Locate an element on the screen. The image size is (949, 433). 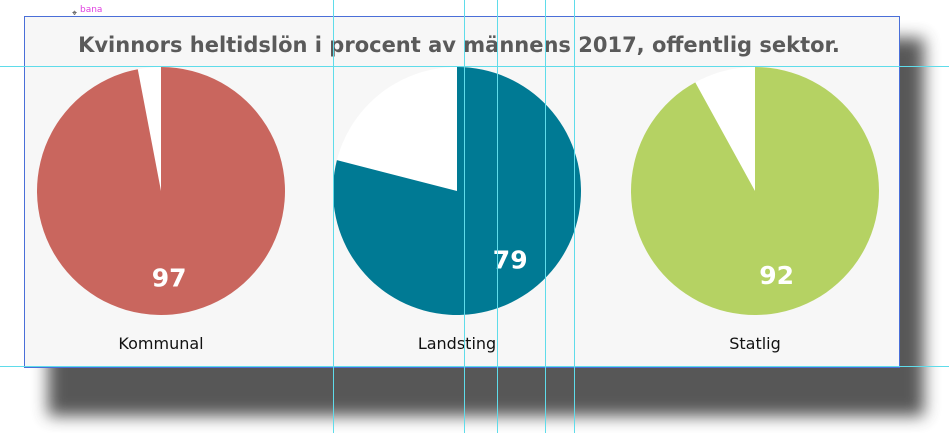
pie-category-label: Kommunal is located at coordinates (160, 343).